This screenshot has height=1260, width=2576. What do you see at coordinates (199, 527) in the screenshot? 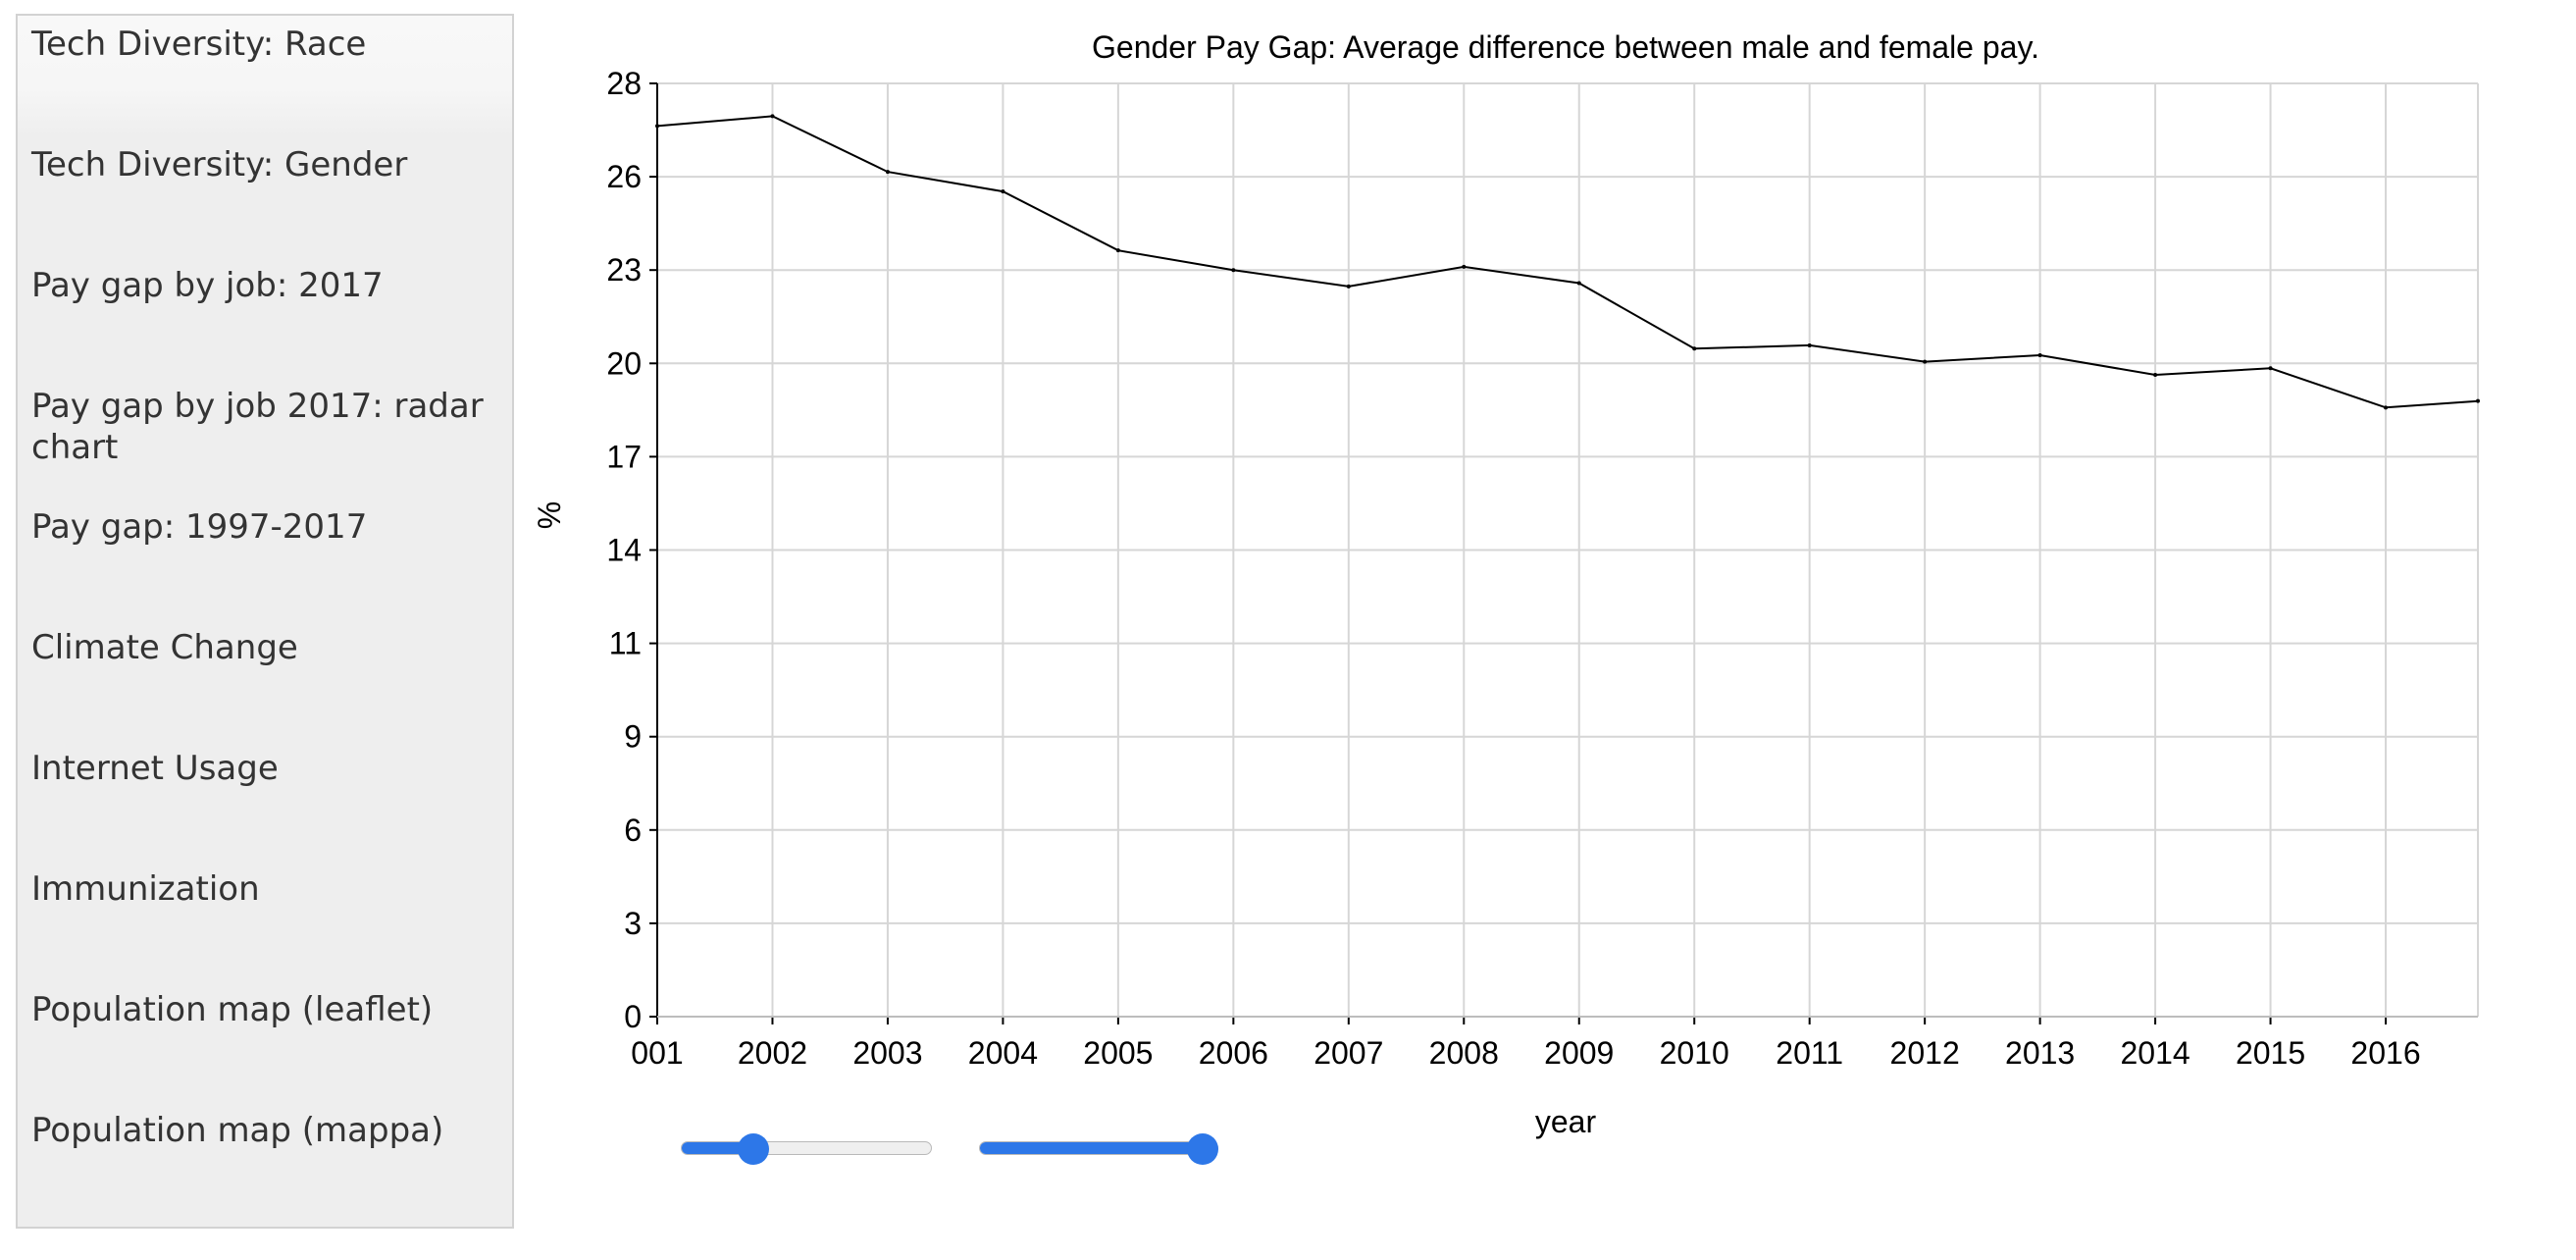
I see `sidebar-item: Pay gap: 1997-2017` at bounding box center [199, 527].